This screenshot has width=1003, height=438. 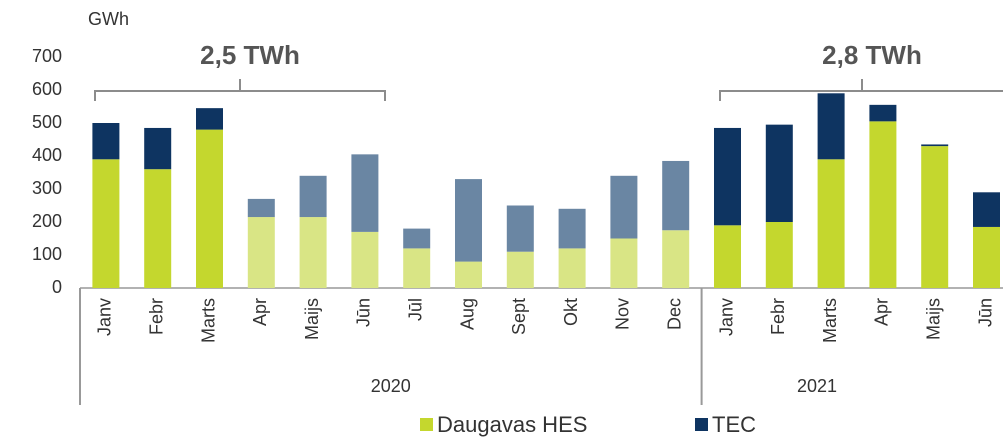 What do you see at coordinates (57, 287) in the screenshot?
I see `y-tick-label: 0` at bounding box center [57, 287].